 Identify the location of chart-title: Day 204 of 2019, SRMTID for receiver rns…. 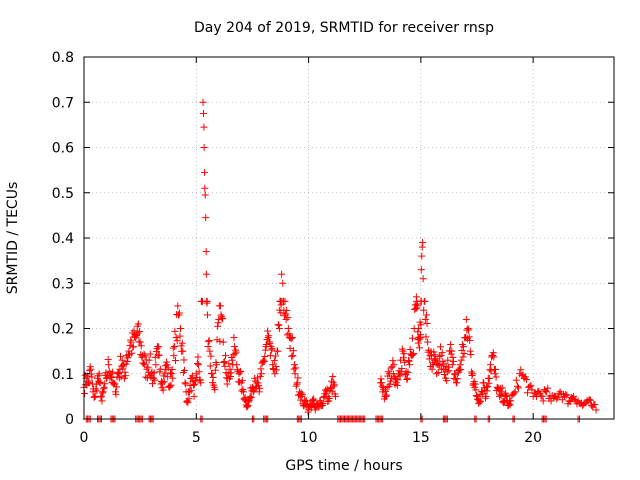
(344, 28).